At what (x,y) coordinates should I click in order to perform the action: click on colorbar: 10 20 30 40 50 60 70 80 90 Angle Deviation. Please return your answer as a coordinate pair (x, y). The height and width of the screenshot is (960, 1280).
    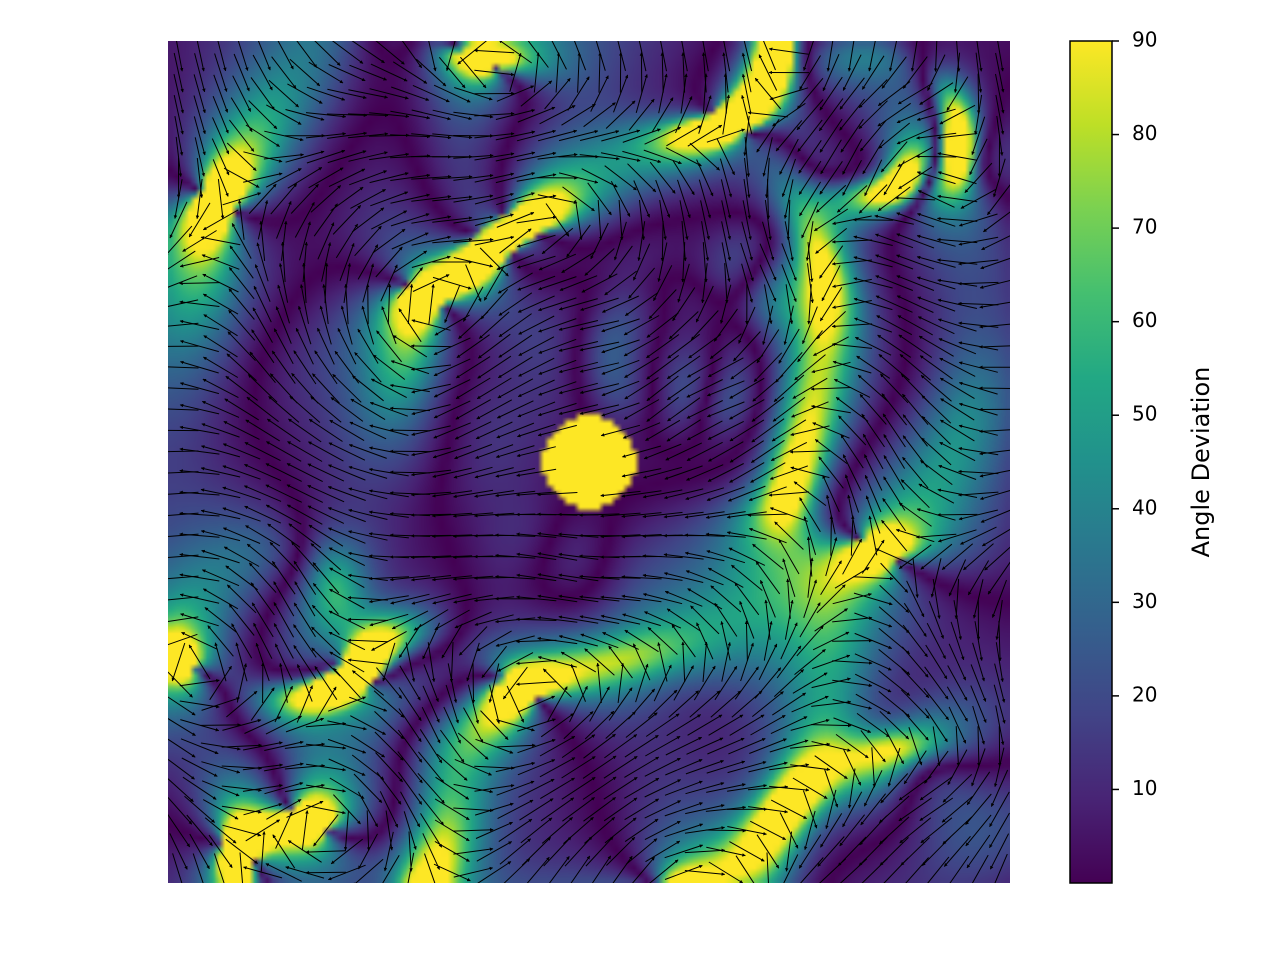
    Looking at the image, I should click on (1142, 456).